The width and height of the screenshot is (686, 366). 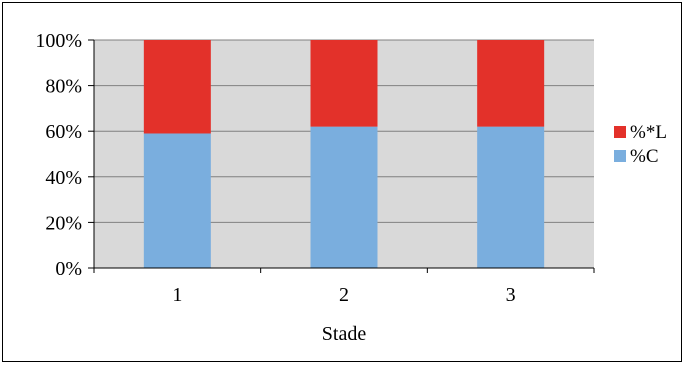 I want to click on x-tick-label: 1, so click(x=177, y=295).